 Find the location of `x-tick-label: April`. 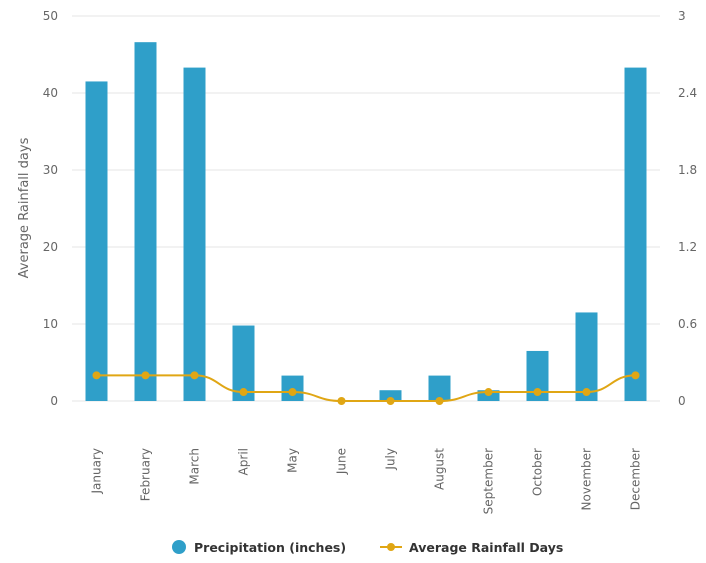

x-tick-label: April is located at coordinates (244, 461).